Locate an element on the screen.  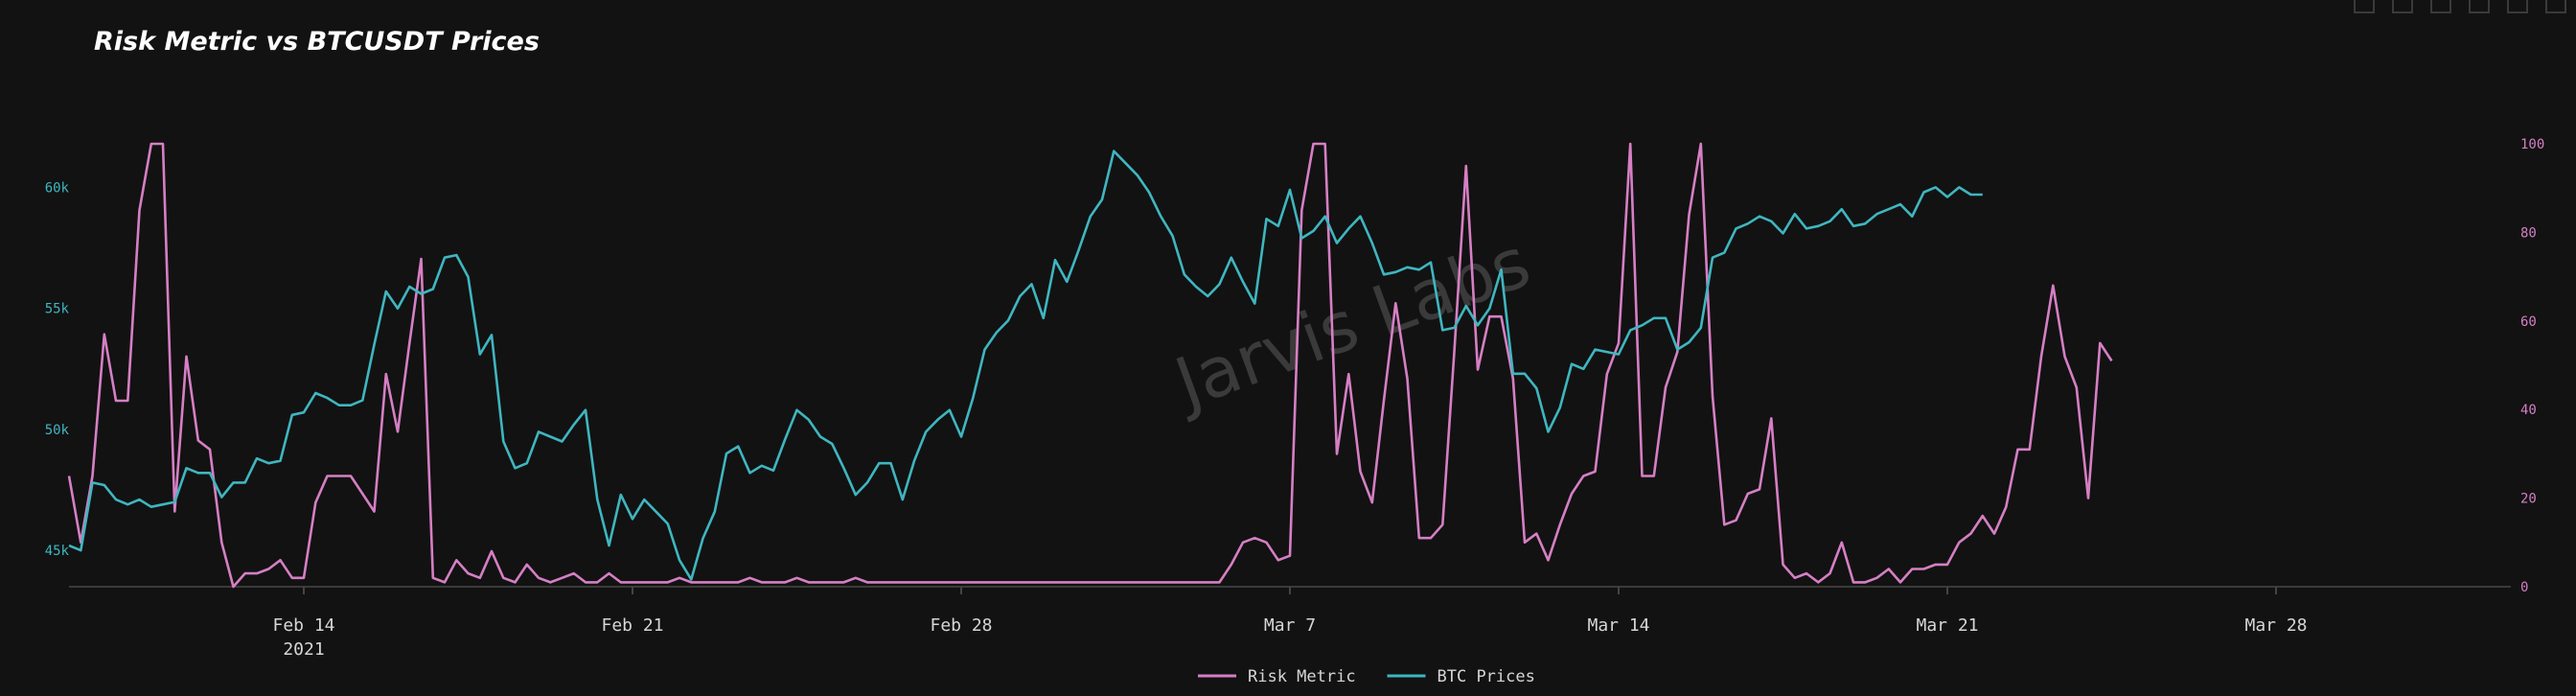
y-left-tick-label: 55k is located at coordinates (57, 309).